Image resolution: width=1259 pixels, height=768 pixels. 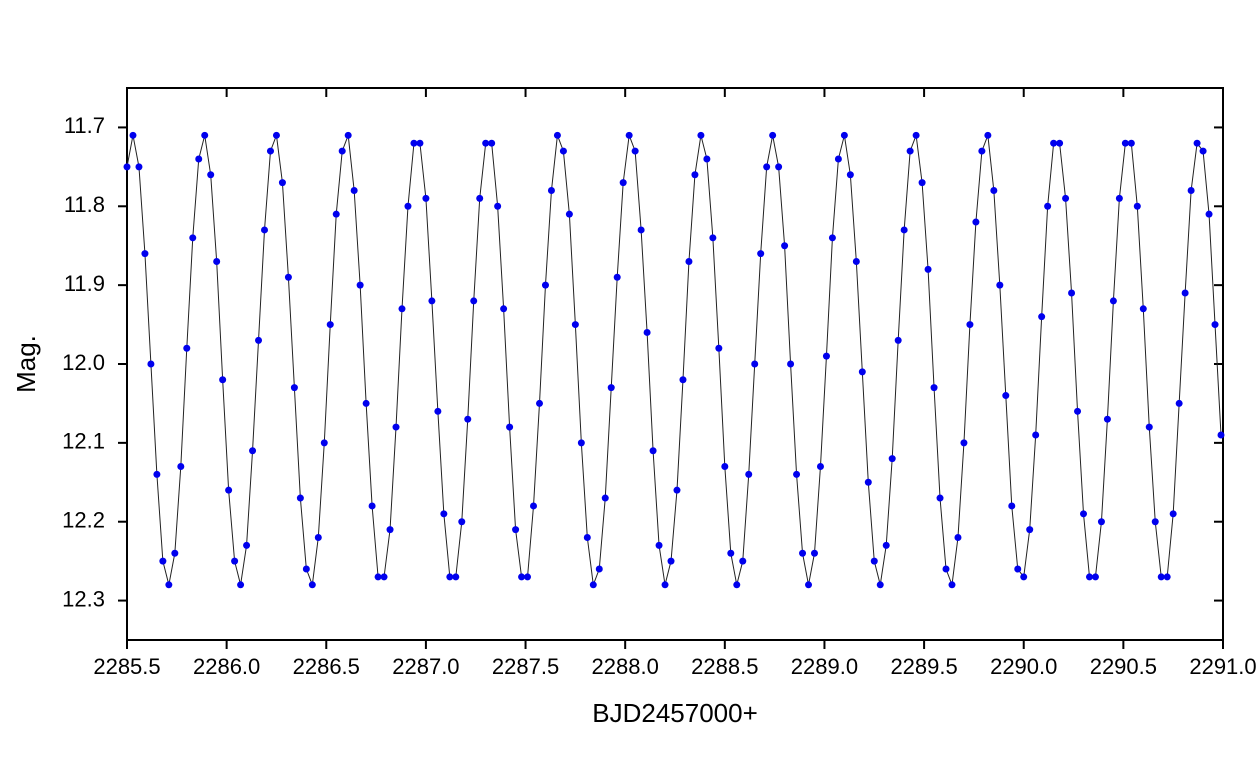 What do you see at coordinates (724, 666) in the screenshot?
I see `x-tick-label: 2288.5` at bounding box center [724, 666].